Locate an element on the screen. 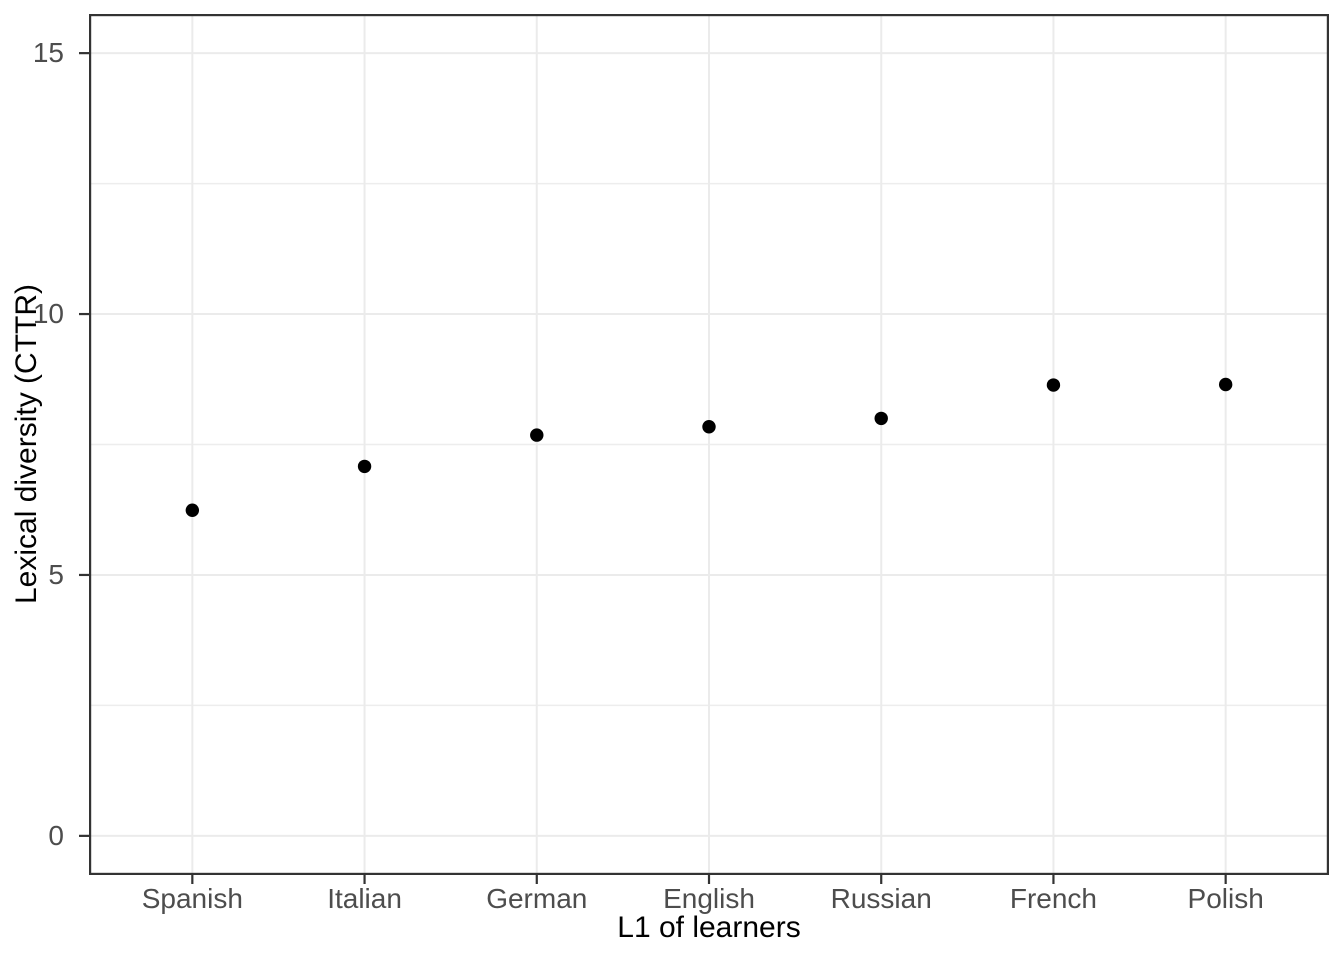  x-tick-label-polish: Polish is located at coordinates (1225, 898).